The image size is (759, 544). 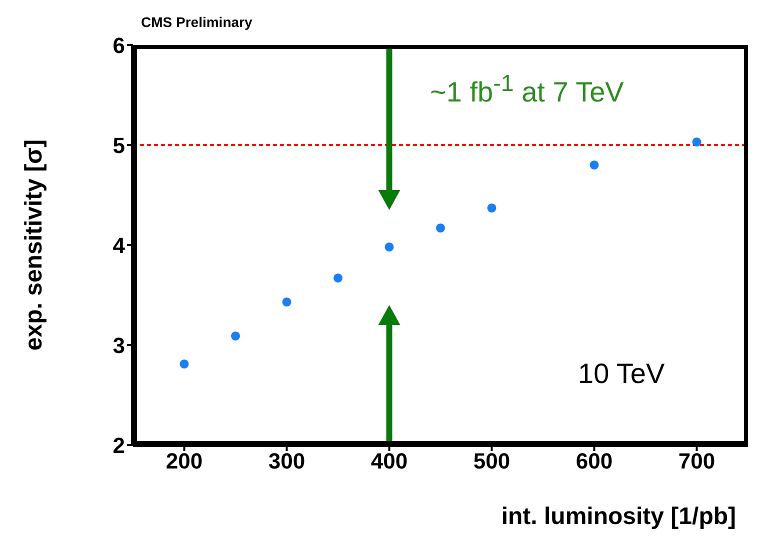 What do you see at coordinates (119, 245) in the screenshot?
I see `y-tick-label: 4` at bounding box center [119, 245].